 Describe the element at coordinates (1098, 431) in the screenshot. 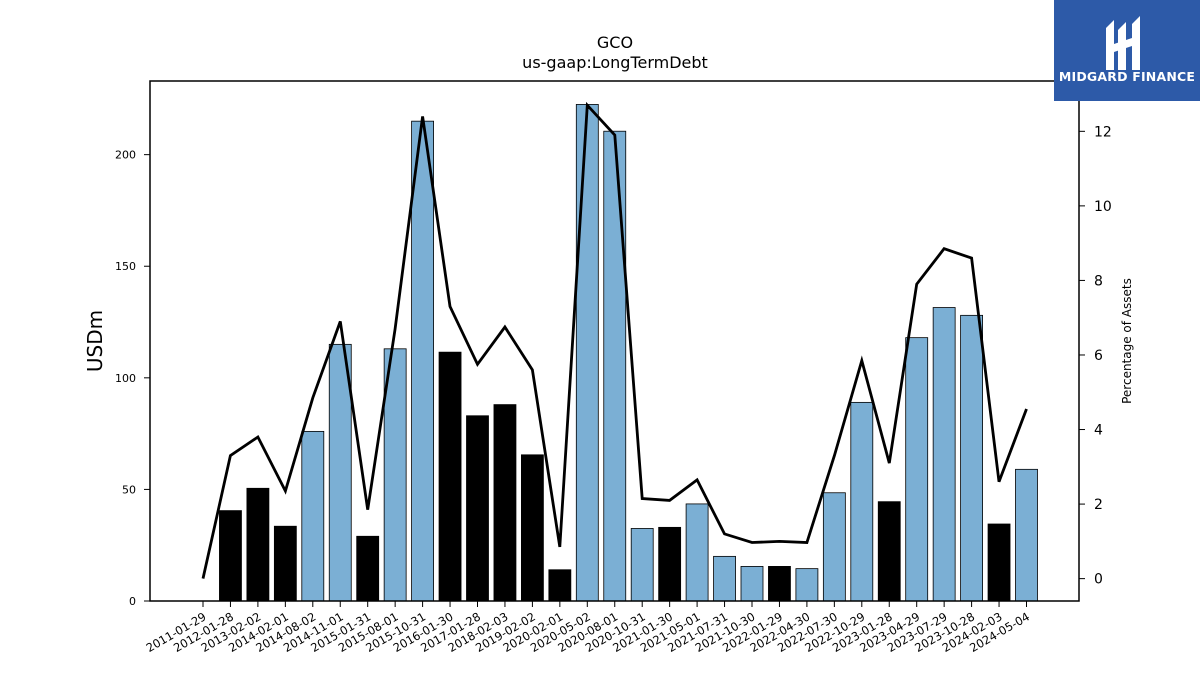

I see `y2-tick-label: 4` at that location.